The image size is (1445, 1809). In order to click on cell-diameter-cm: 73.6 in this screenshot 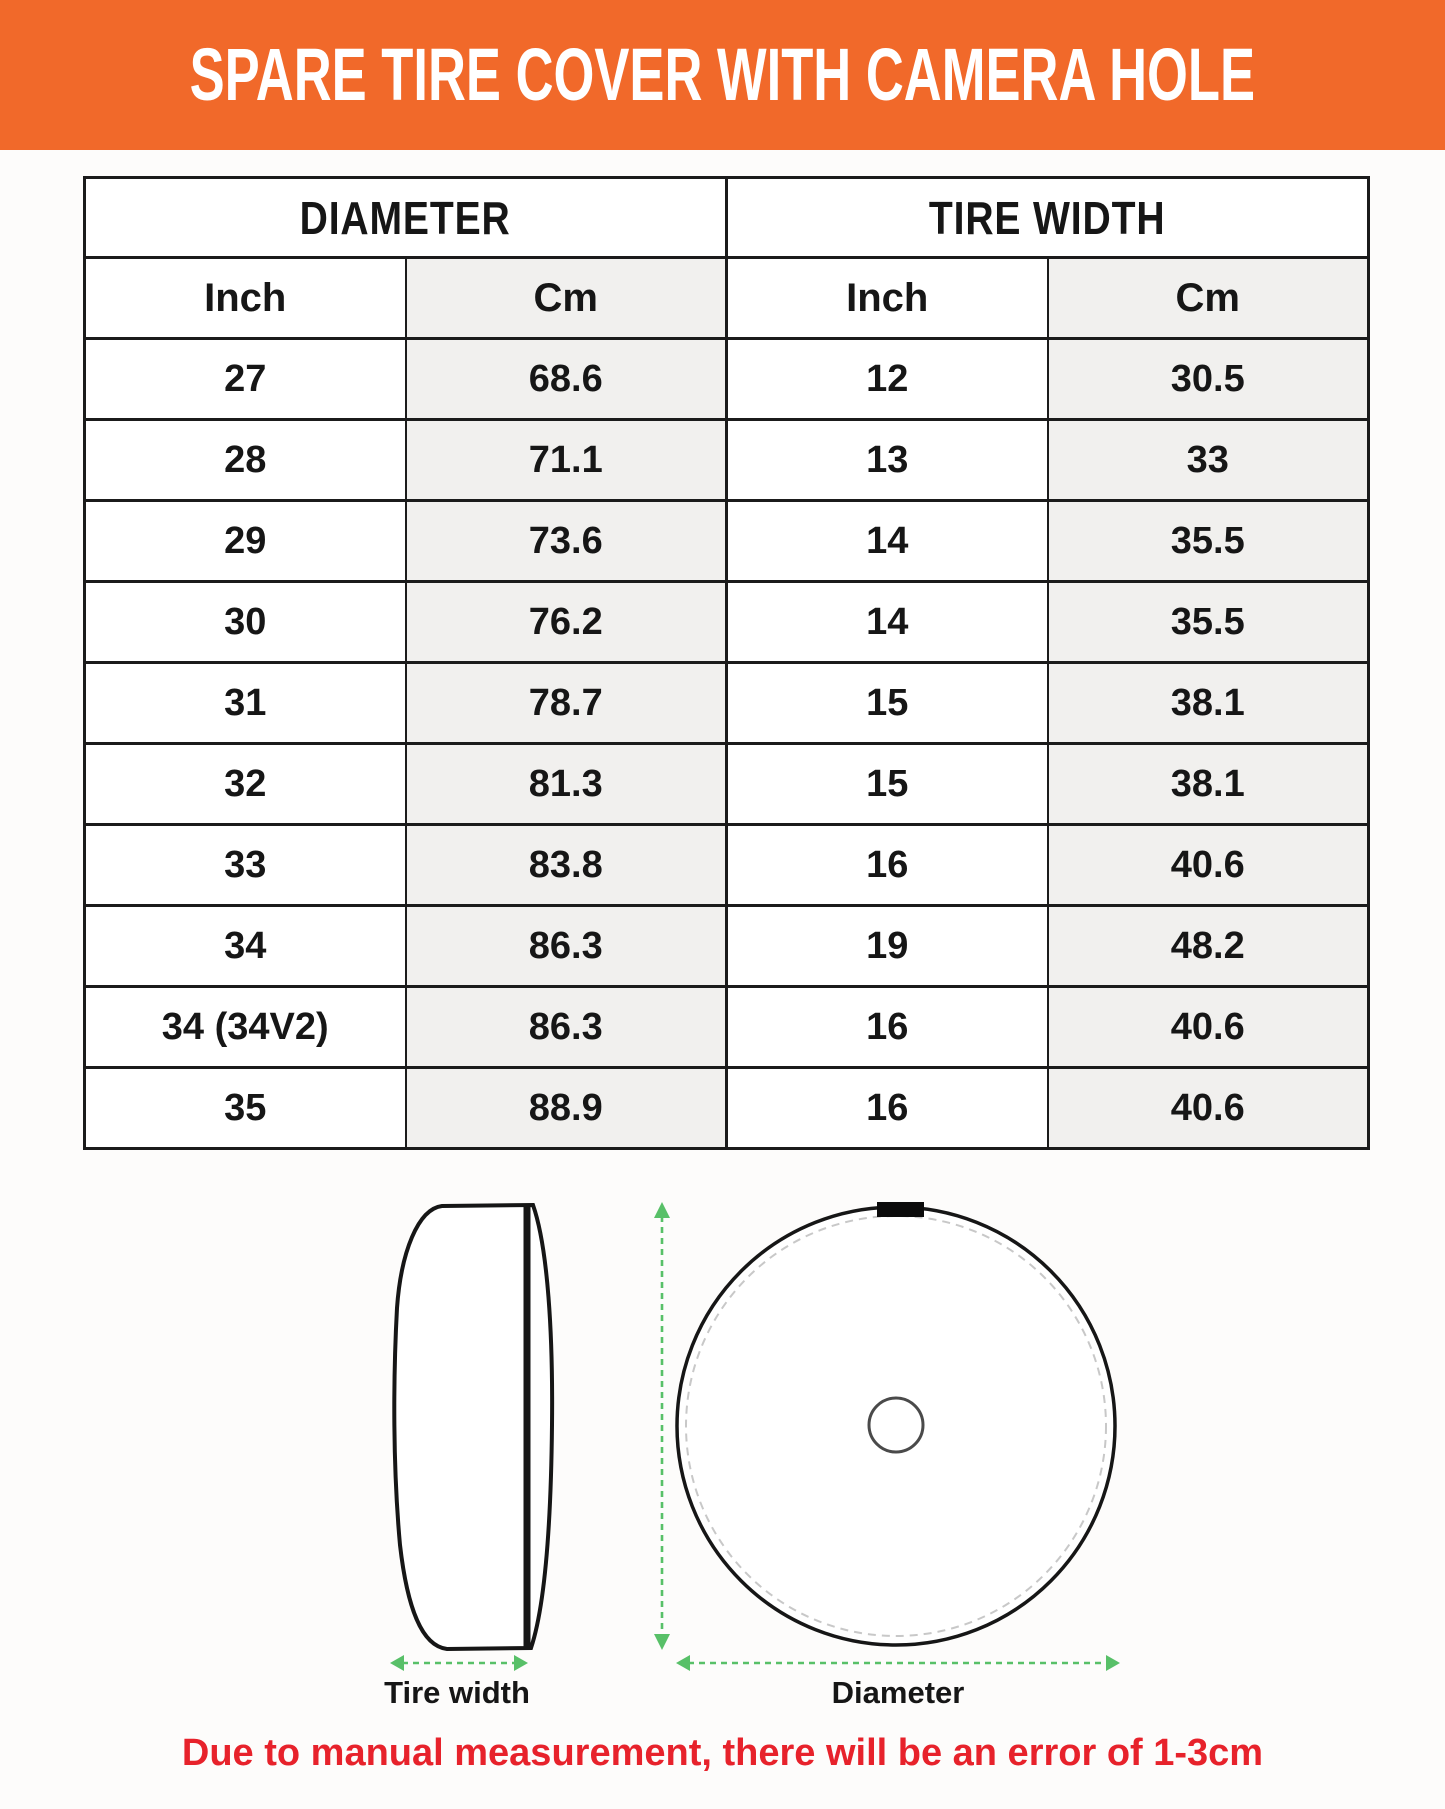, I will do `click(566, 541)`.